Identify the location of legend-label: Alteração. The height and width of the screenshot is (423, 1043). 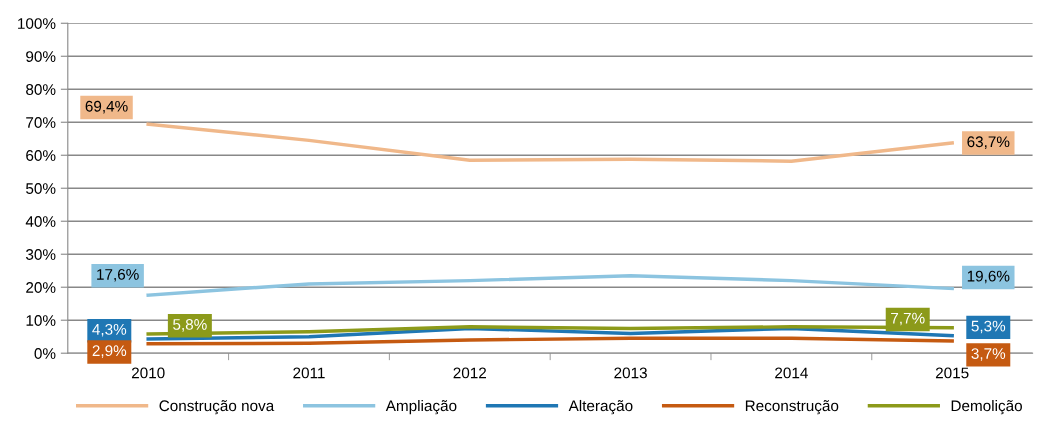
(600, 407).